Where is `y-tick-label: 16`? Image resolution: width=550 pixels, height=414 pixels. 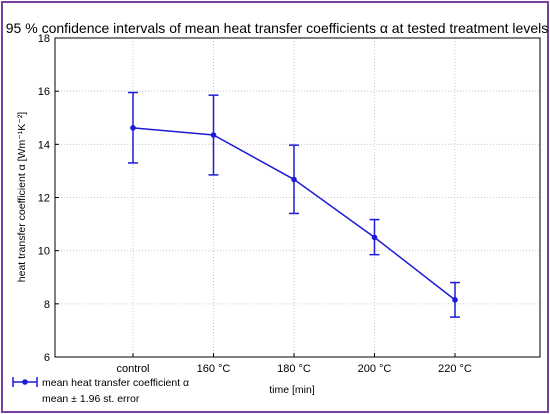
y-tick-label: 16 is located at coordinates (44, 92).